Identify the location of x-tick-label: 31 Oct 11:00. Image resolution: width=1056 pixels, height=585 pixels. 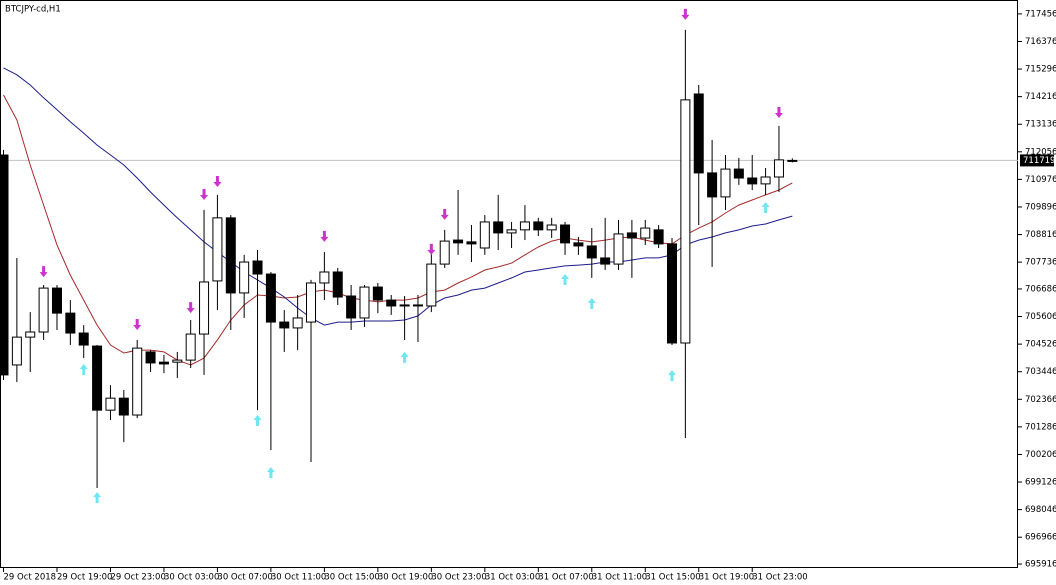
(619, 578).